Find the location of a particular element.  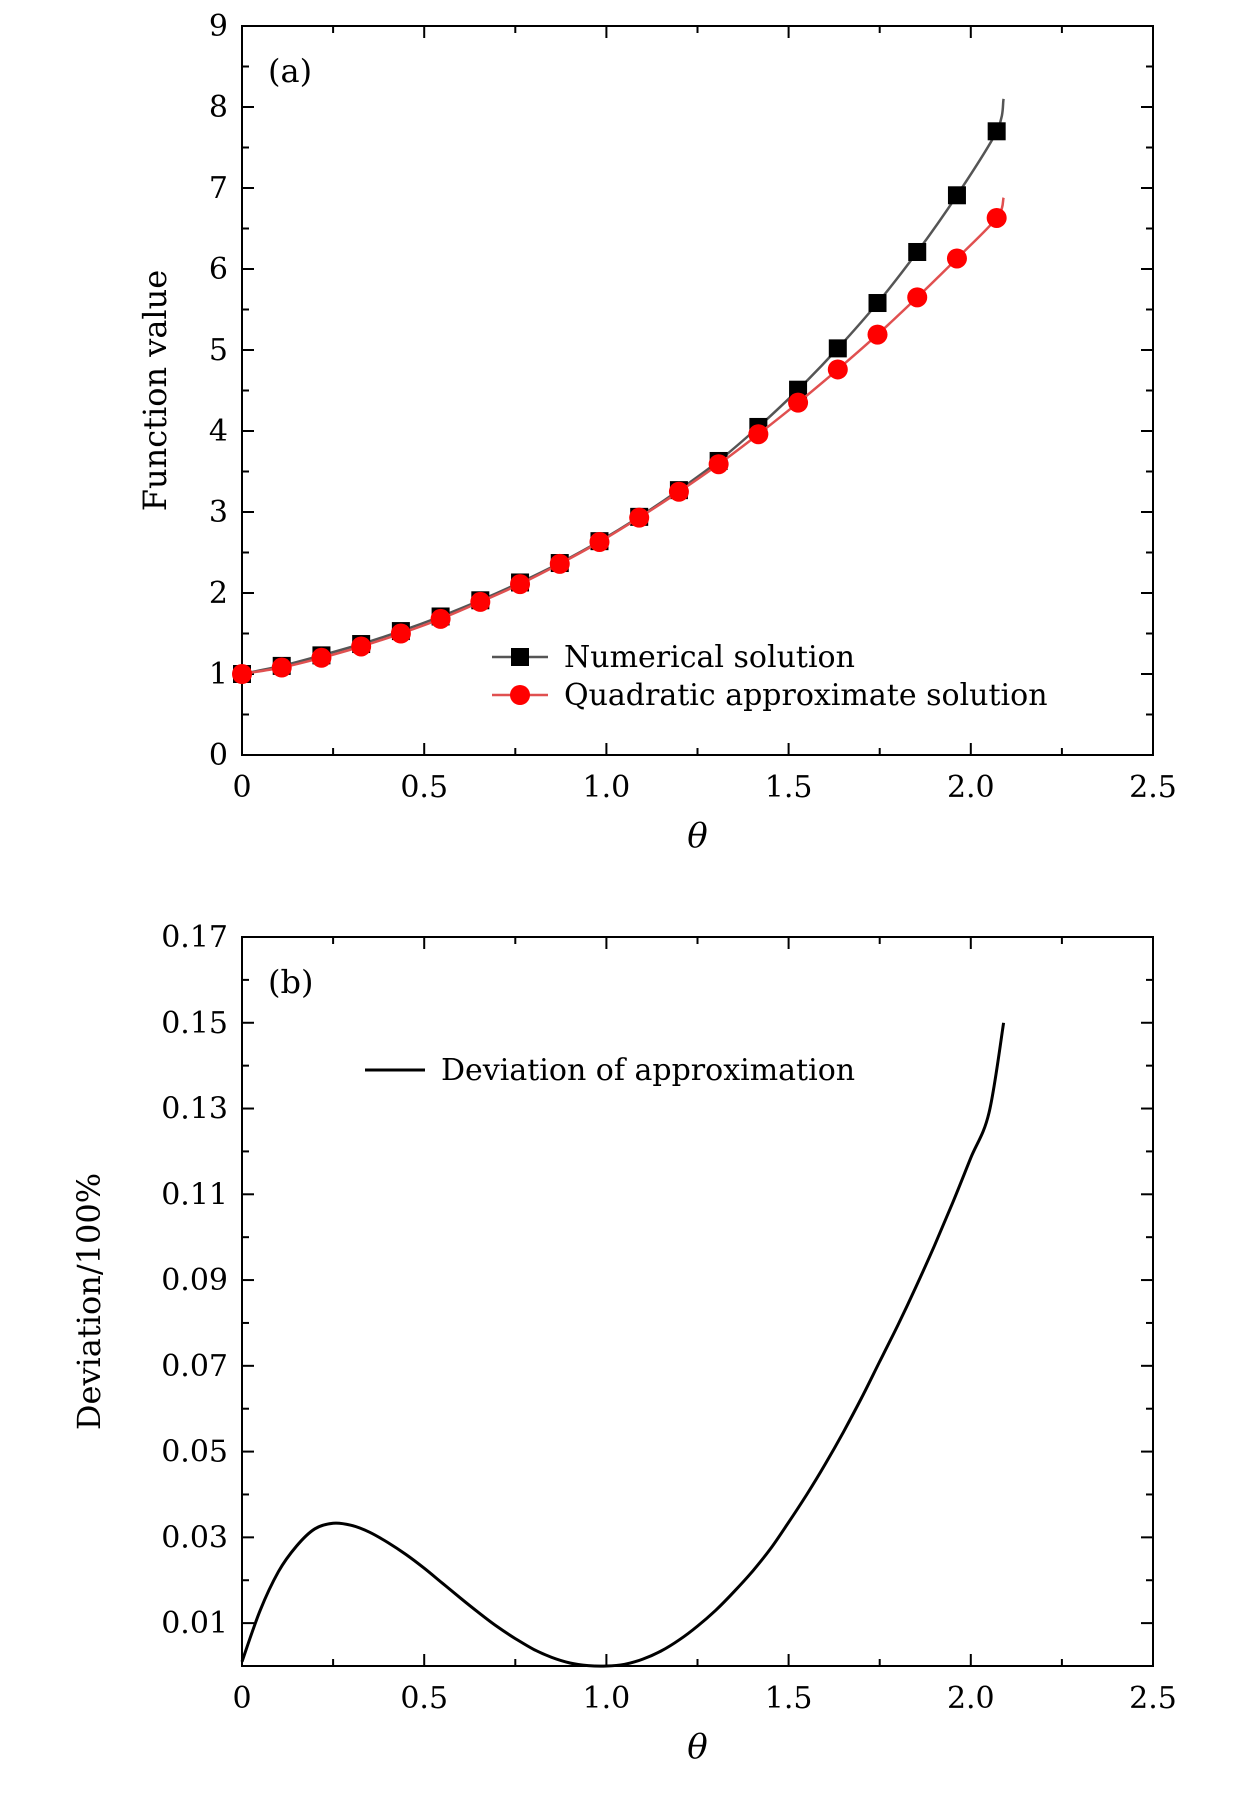

y-tick-label: 0.07 is located at coordinates (194, 1366).